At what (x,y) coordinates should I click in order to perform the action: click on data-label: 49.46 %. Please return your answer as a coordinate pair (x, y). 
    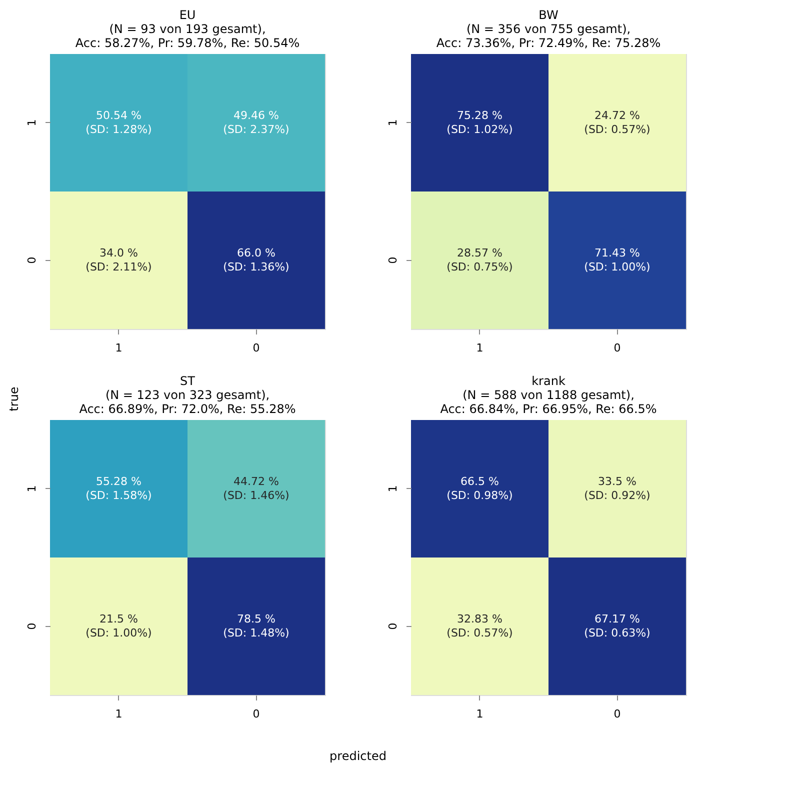
    Looking at the image, I should click on (256, 115).